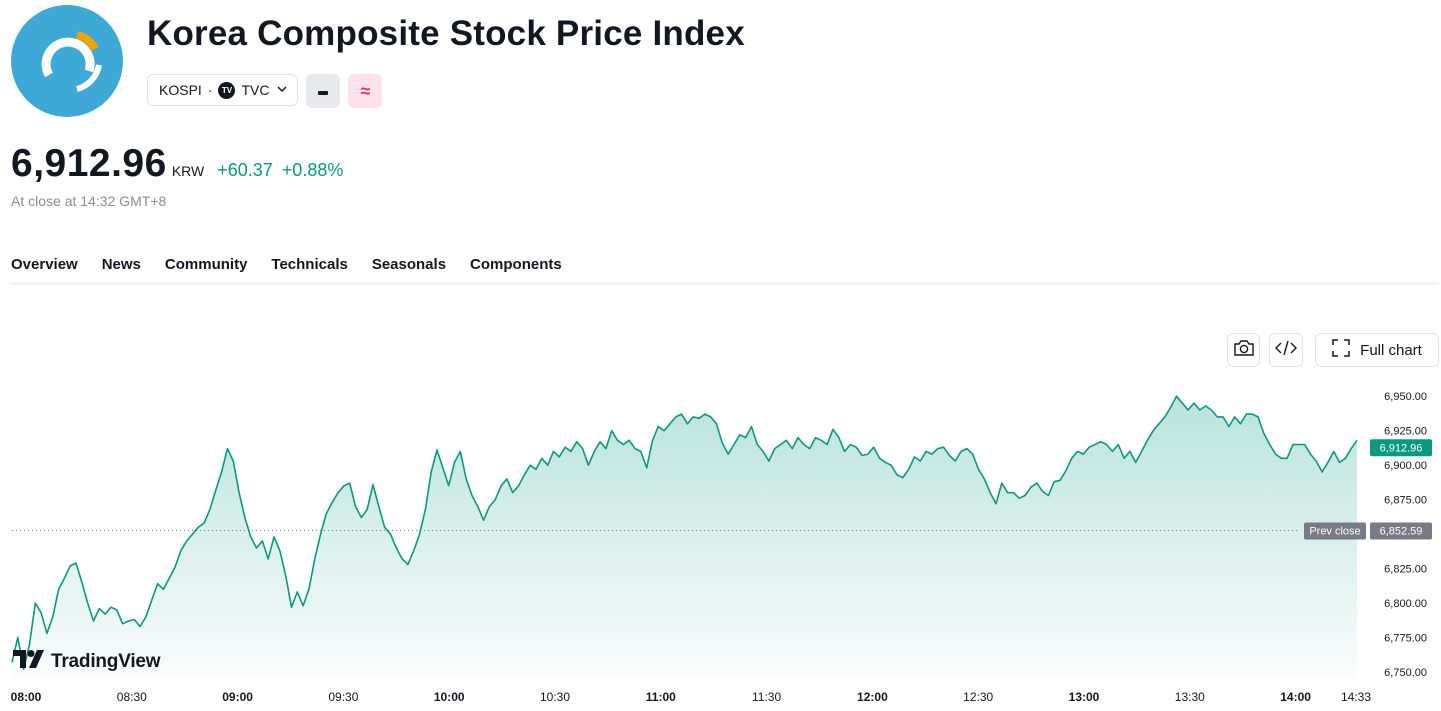 The height and width of the screenshot is (711, 1441). What do you see at coordinates (206, 264) in the screenshot?
I see `tab-community: Community` at bounding box center [206, 264].